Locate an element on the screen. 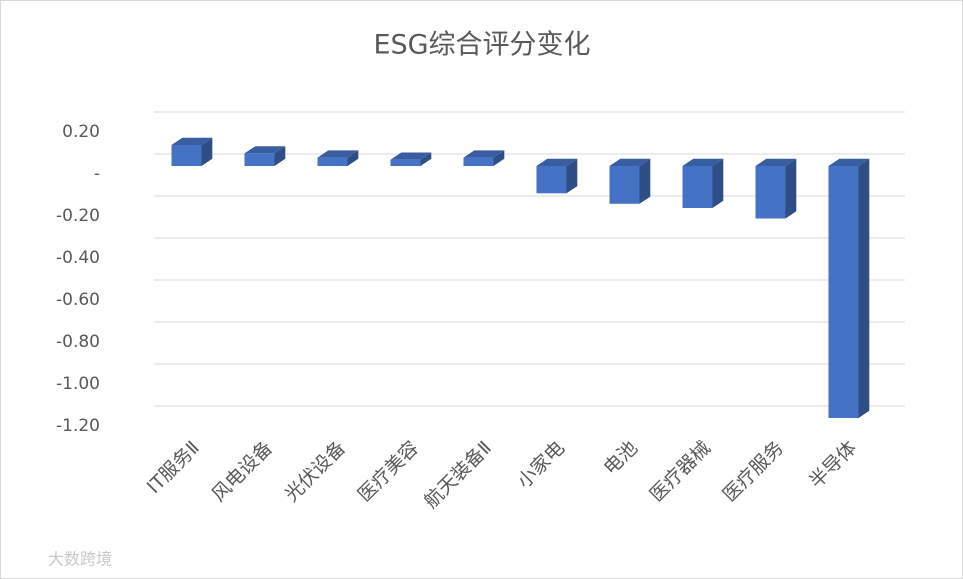  y-tick-label: -0.20 is located at coordinates (78, 216).